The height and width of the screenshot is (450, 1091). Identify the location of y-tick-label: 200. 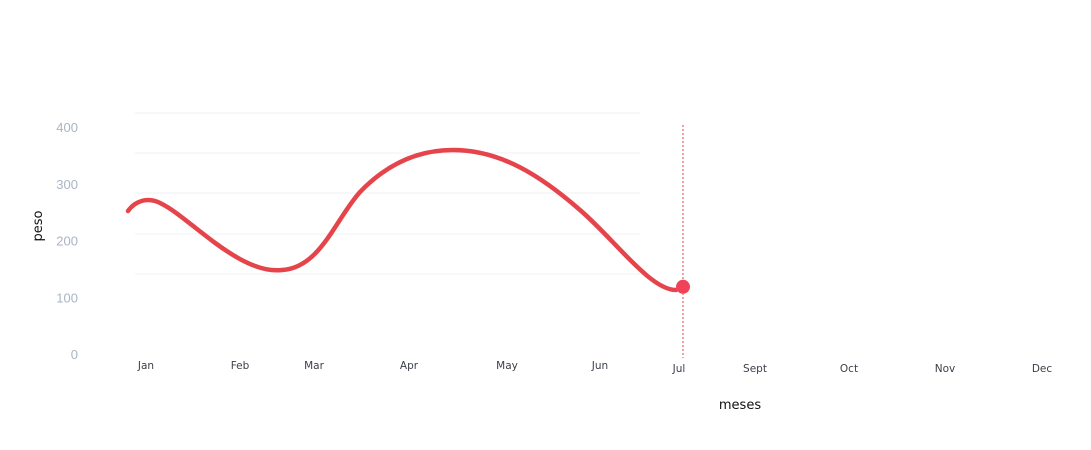
(67, 241).